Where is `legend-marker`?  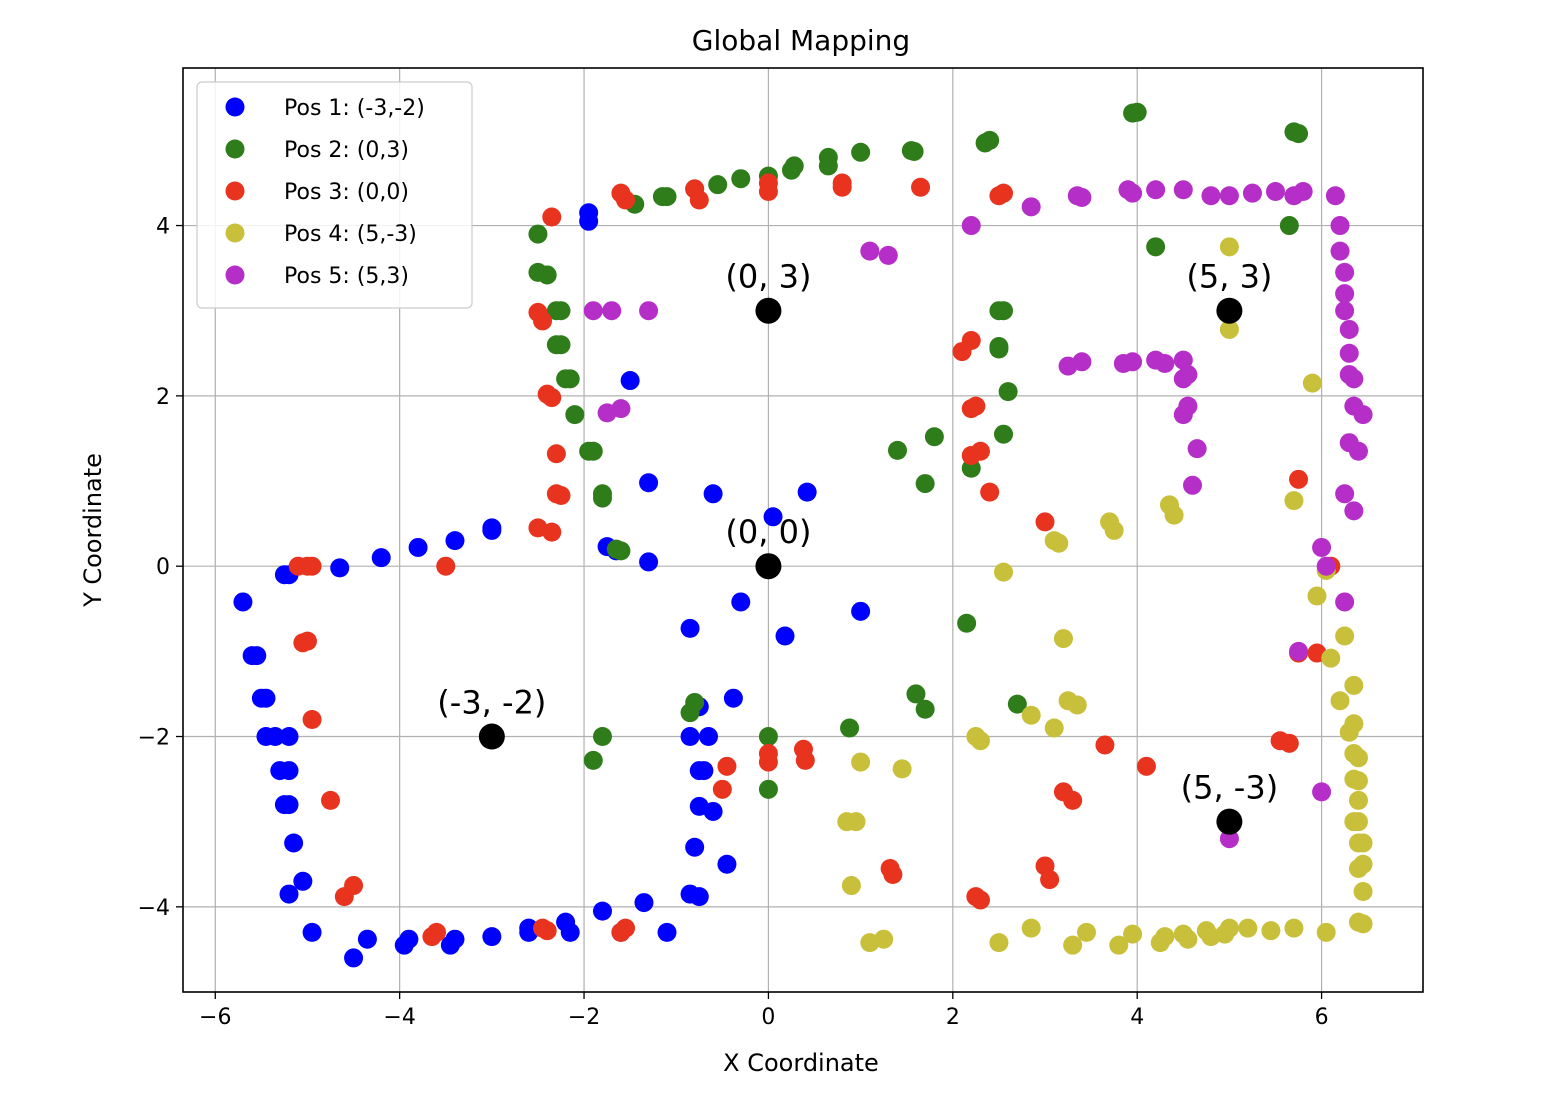 legend-marker is located at coordinates (235, 275).